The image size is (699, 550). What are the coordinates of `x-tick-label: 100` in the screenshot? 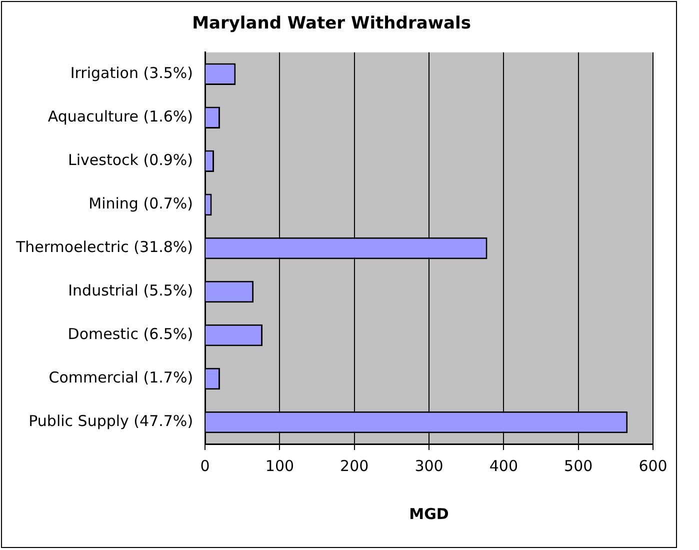 It's located at (279, 465).